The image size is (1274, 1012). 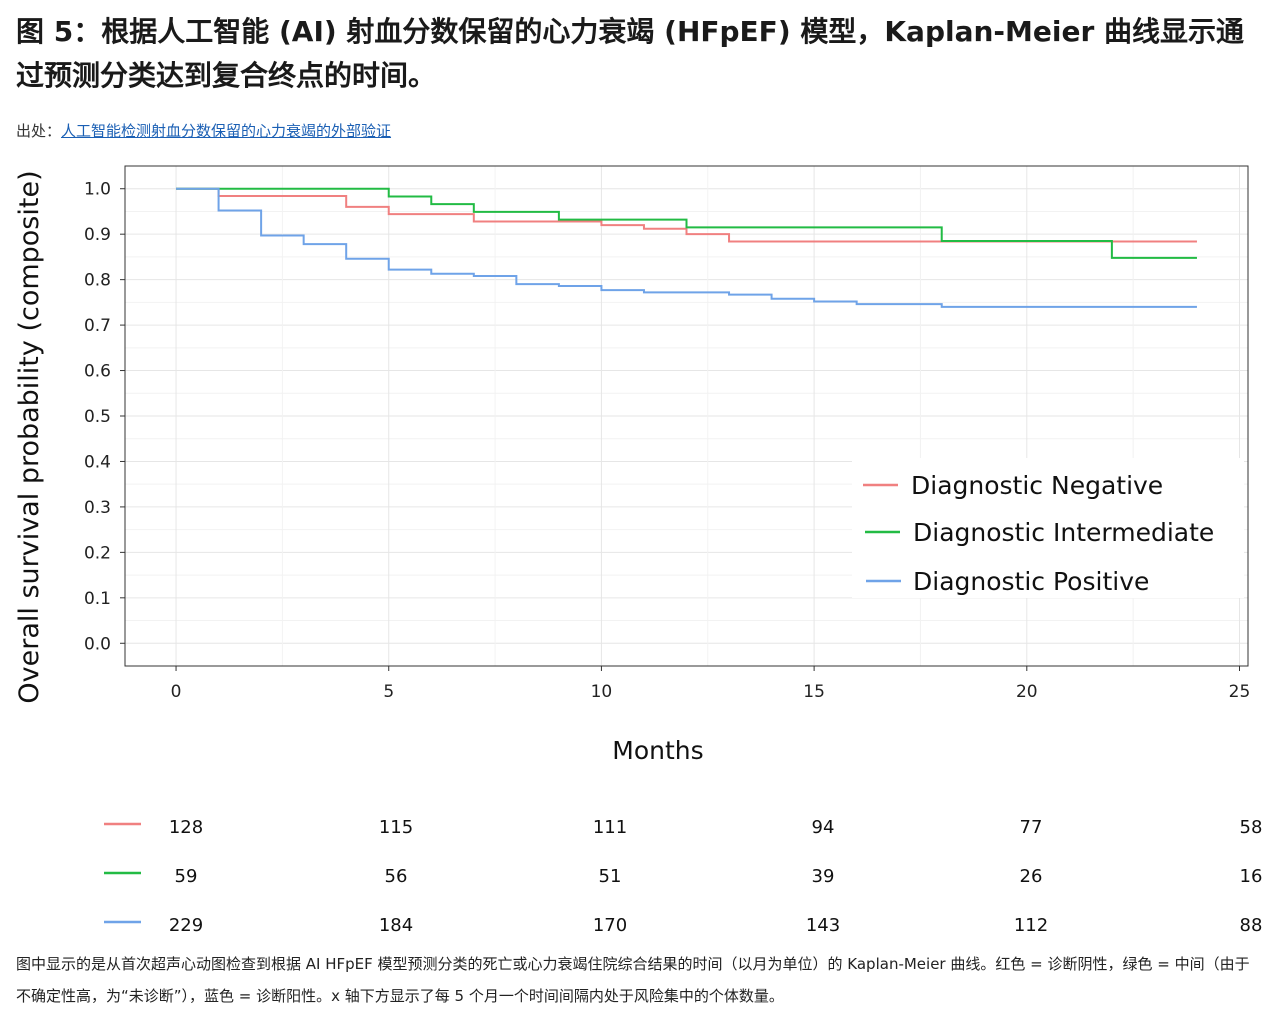 I want to click on risk-count: 77, so click(x=1031, y=827).